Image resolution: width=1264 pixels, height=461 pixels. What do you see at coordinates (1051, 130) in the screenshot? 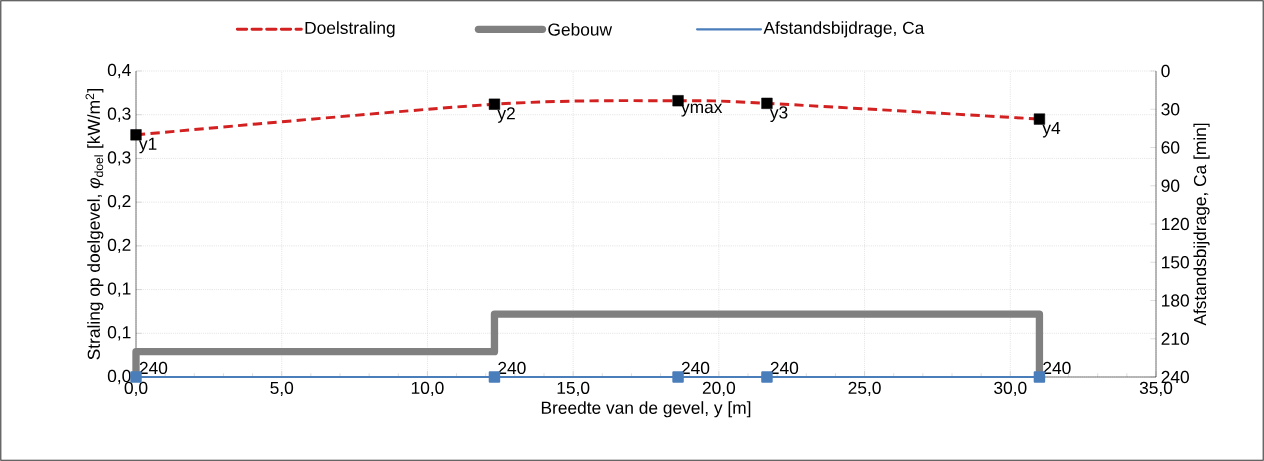
I see `annotation: y4` at bounding box center [1051, 130].